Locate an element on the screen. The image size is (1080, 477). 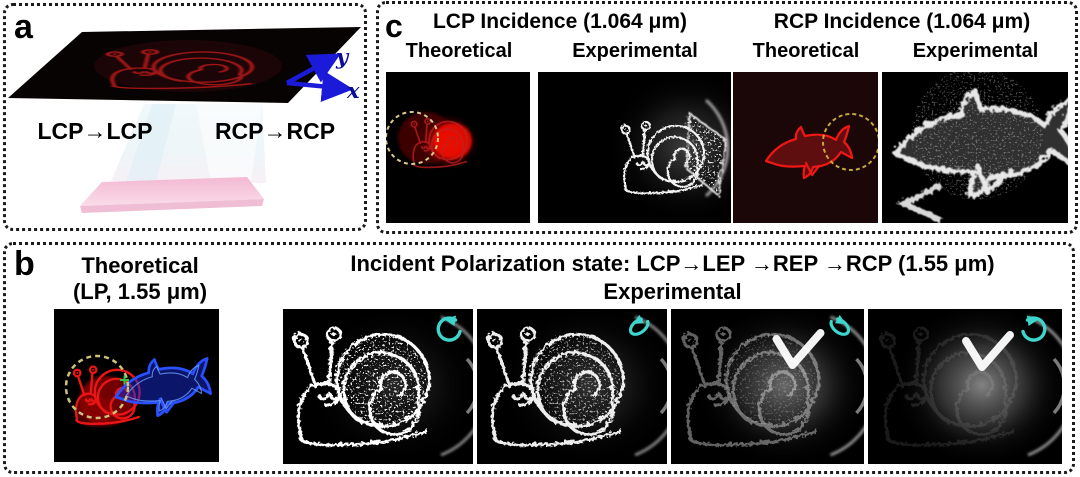
pedestal-graphic is located at coordinates (188, 143).